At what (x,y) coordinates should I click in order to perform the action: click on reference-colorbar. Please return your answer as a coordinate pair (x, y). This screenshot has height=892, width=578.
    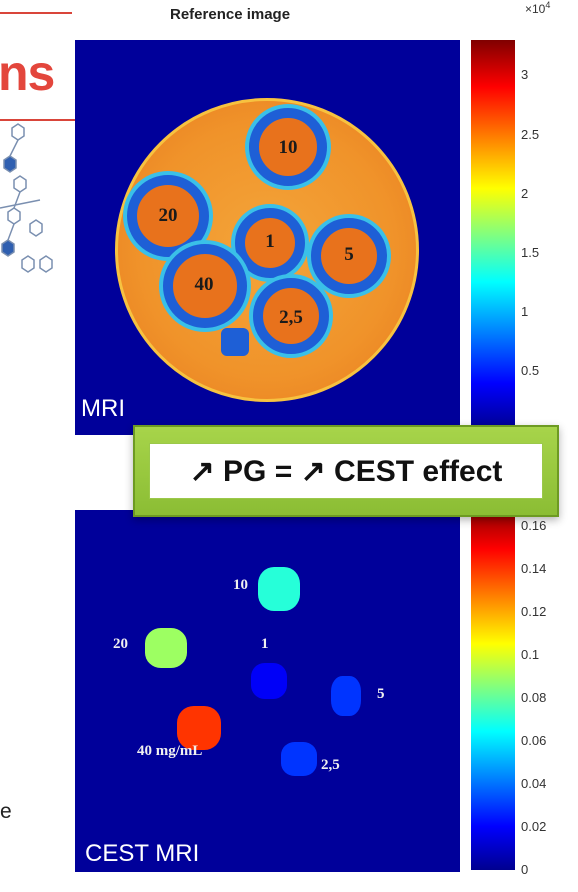
    Looking at the image, I should click on (493, 235).